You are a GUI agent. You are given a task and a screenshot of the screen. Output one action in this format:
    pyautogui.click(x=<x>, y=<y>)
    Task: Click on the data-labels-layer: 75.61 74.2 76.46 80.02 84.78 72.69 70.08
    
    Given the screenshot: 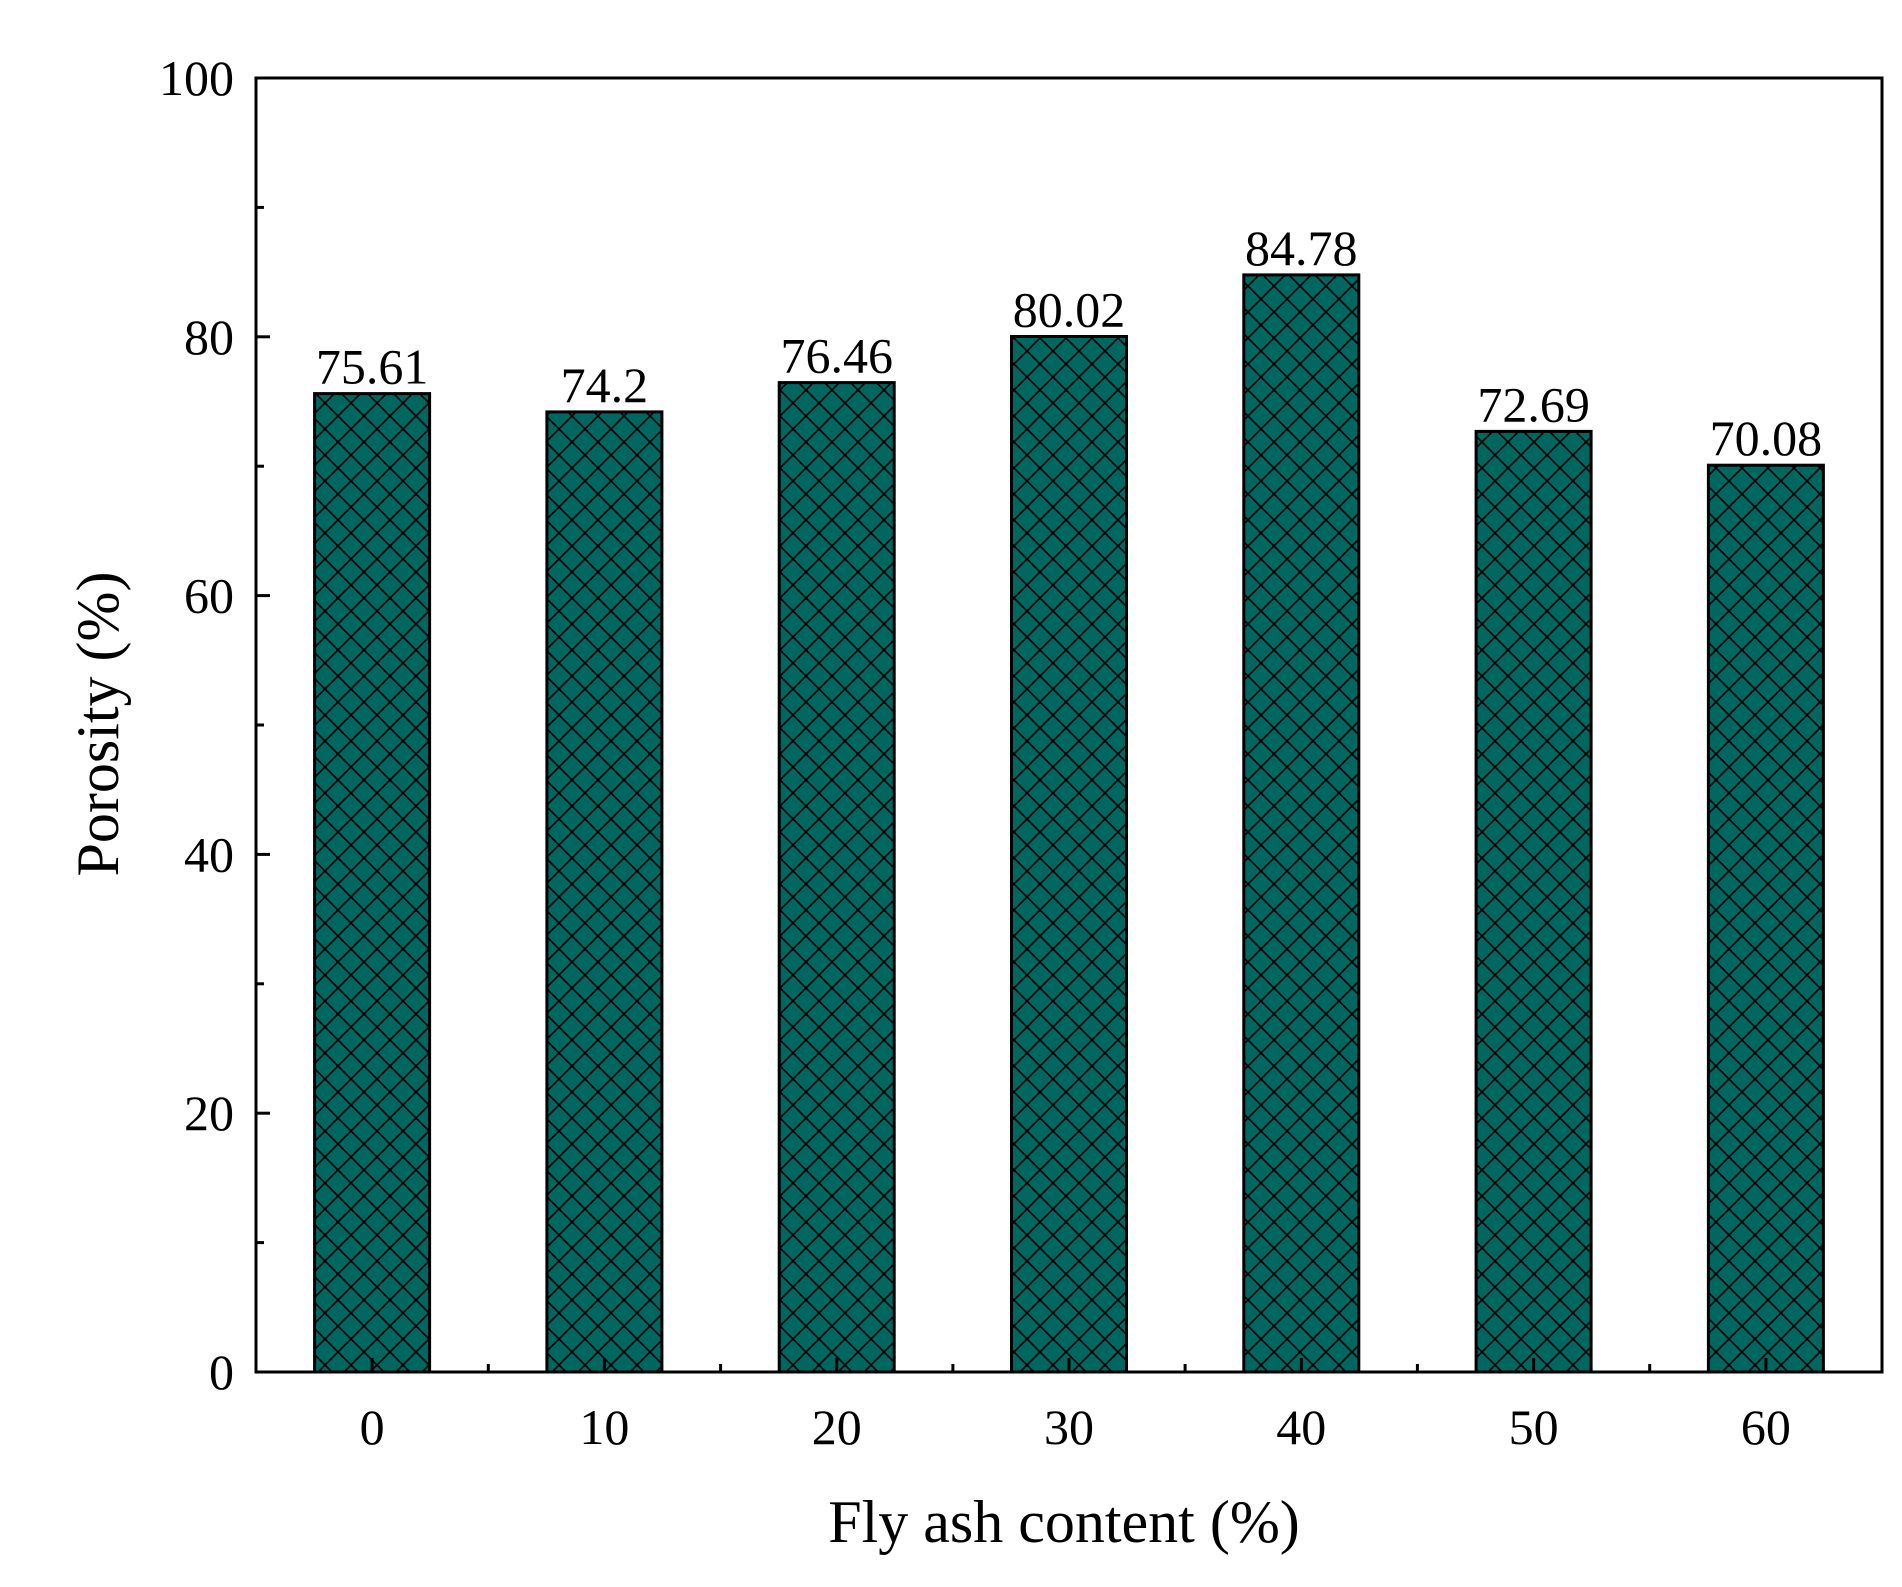 What is the action you would take?
    pyautogui.click(x=1069, y=343)
    